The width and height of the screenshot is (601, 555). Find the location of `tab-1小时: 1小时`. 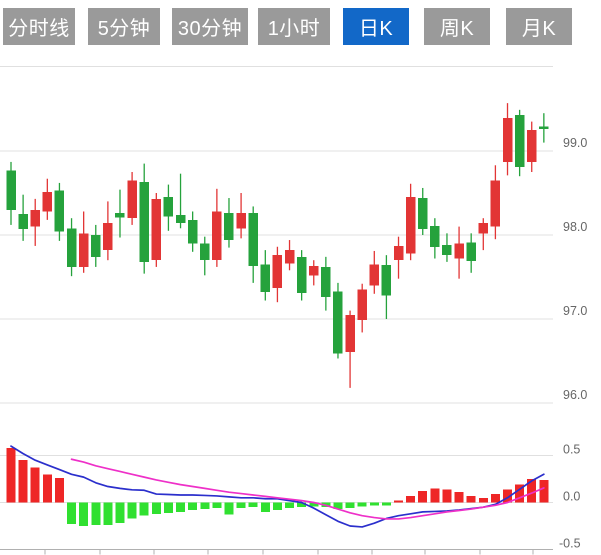

tab-1小时: 1小时 is located at coordinates (294, 26).